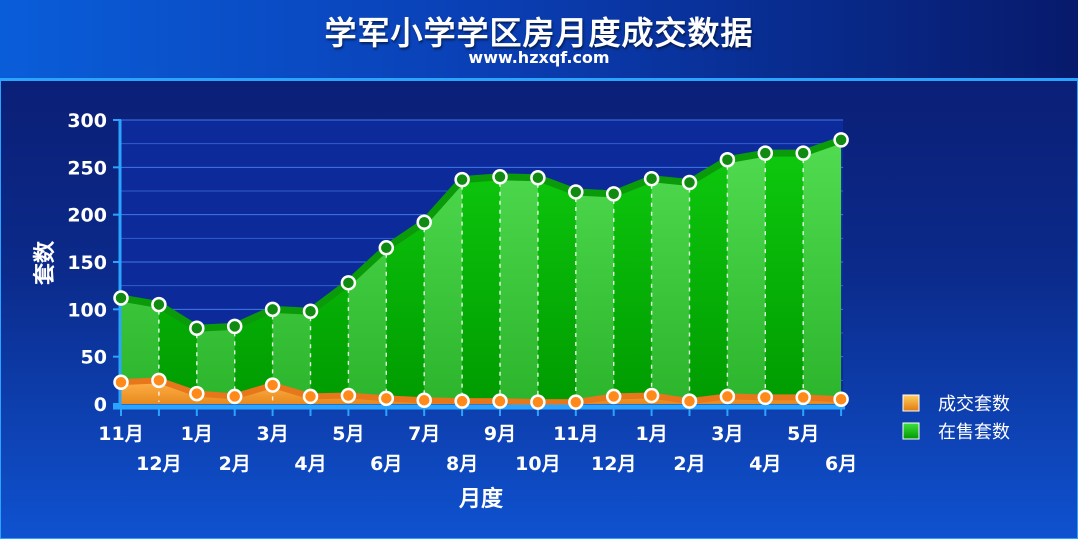 The image size is (1078, 539). Describe the element at coordinates (539, 57) in the screenshot. I see `chart-subtitle: www.hzxqf.com` at that location.